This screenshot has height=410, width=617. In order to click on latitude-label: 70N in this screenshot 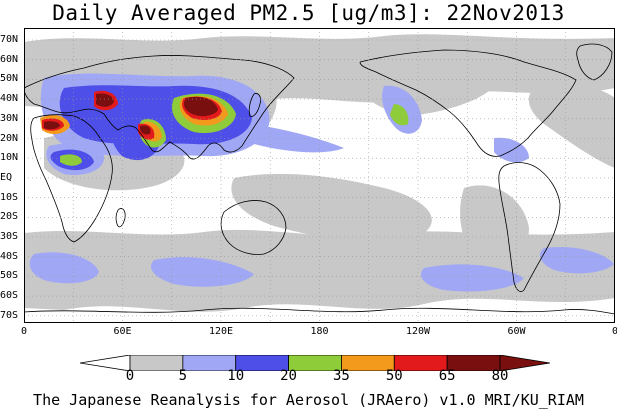, I will do `click(9, 39)`.